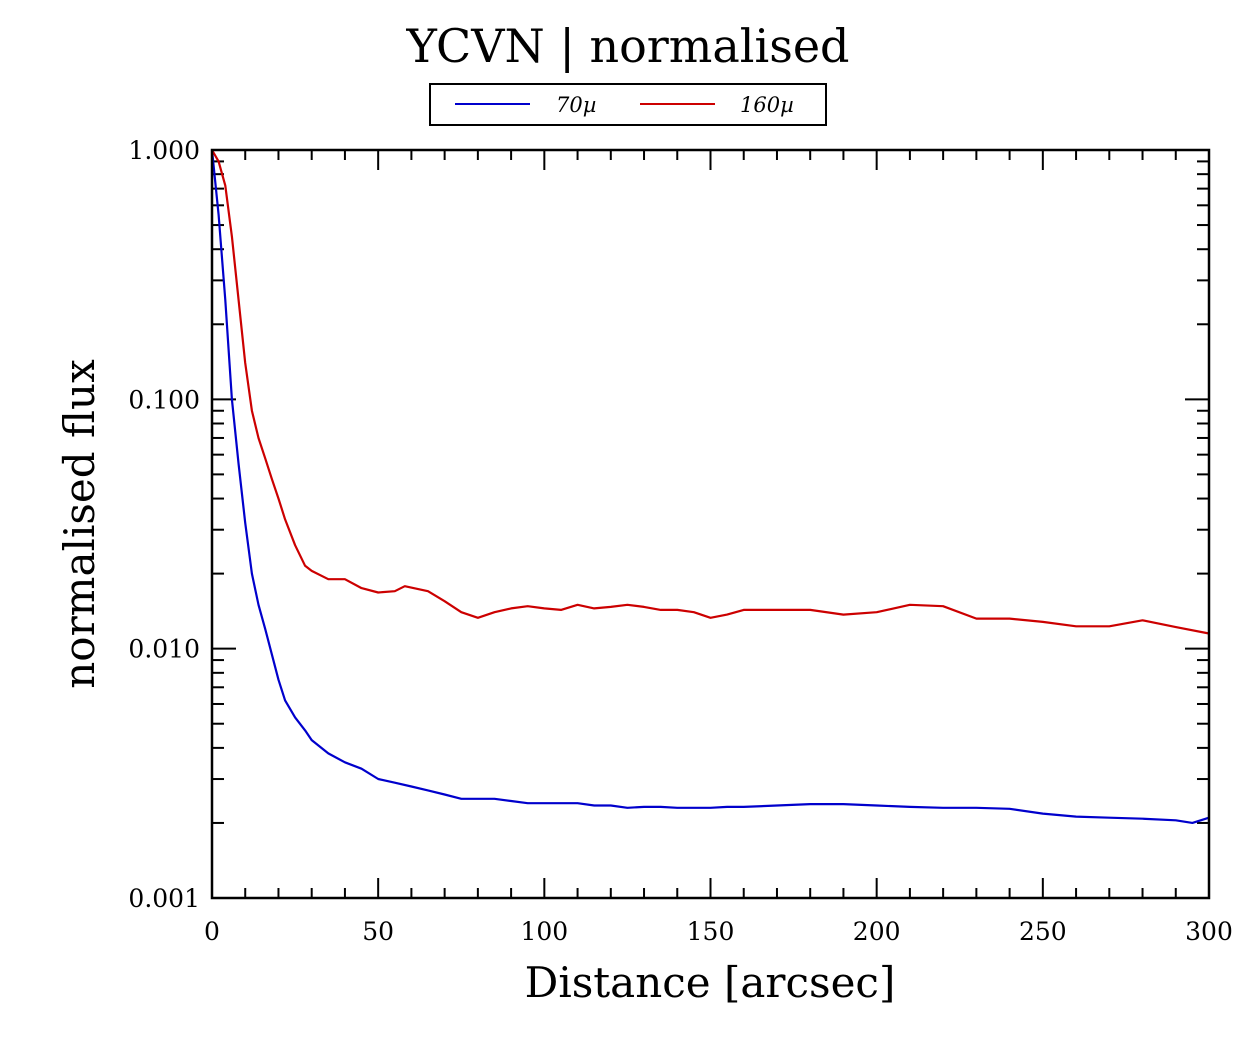 Image resolution: width=1237 pixels, height=1058 pixels. Describe the element at coordinates (877, 931) in the screenshot. I see `x-tick-label: 200` at that location.